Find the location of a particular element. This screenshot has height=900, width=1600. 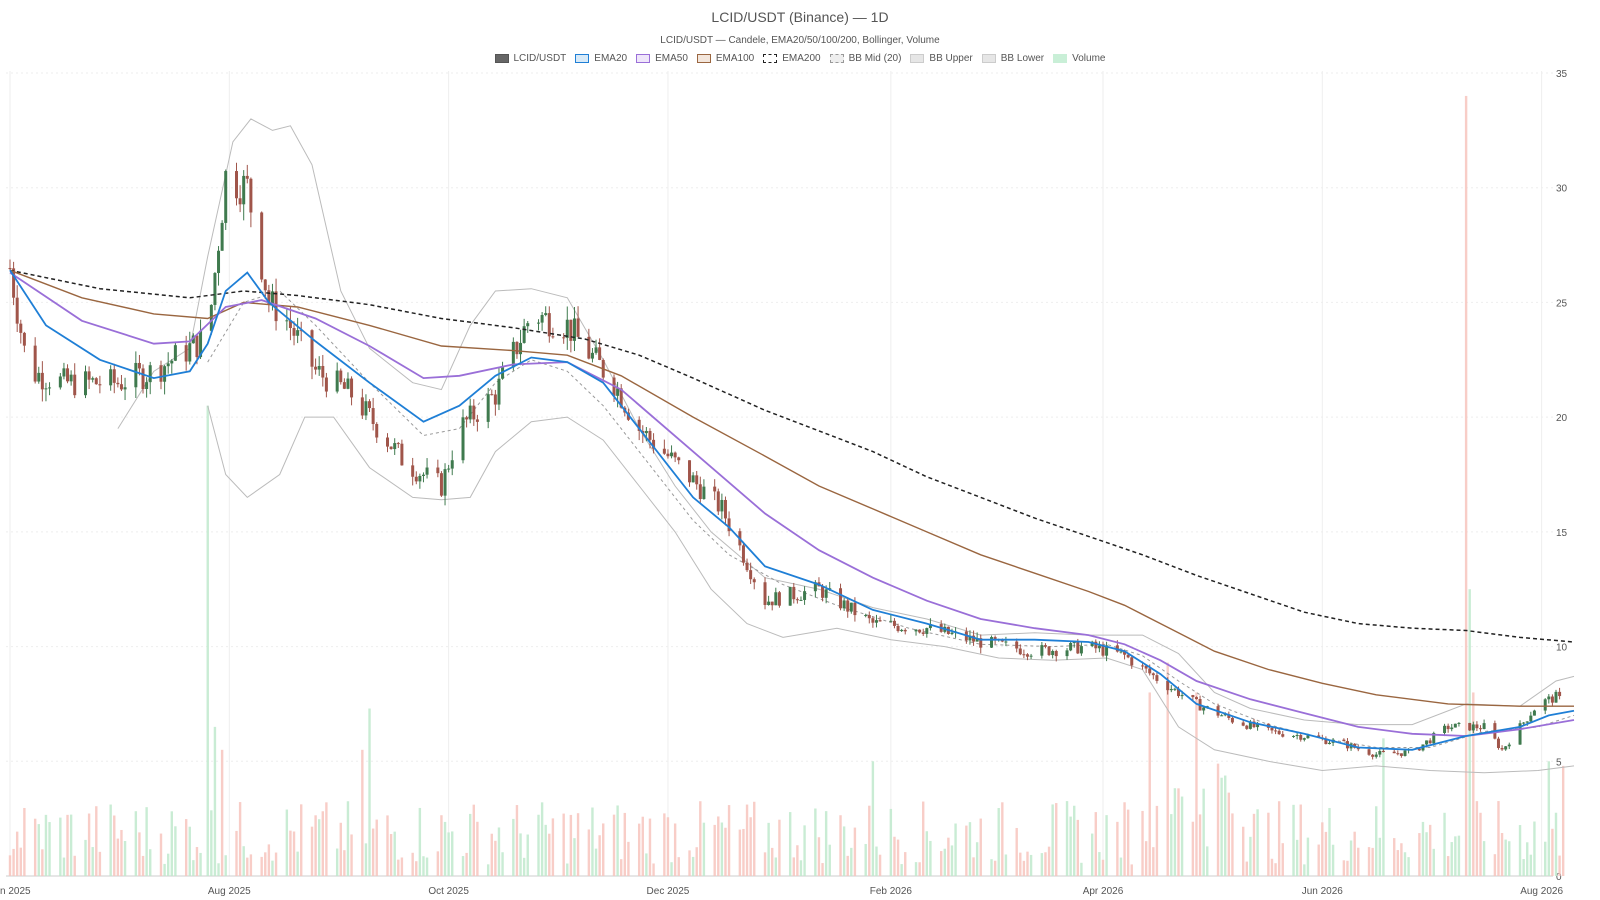

legend-label: EMA20 is located at coordinates (611, 58).